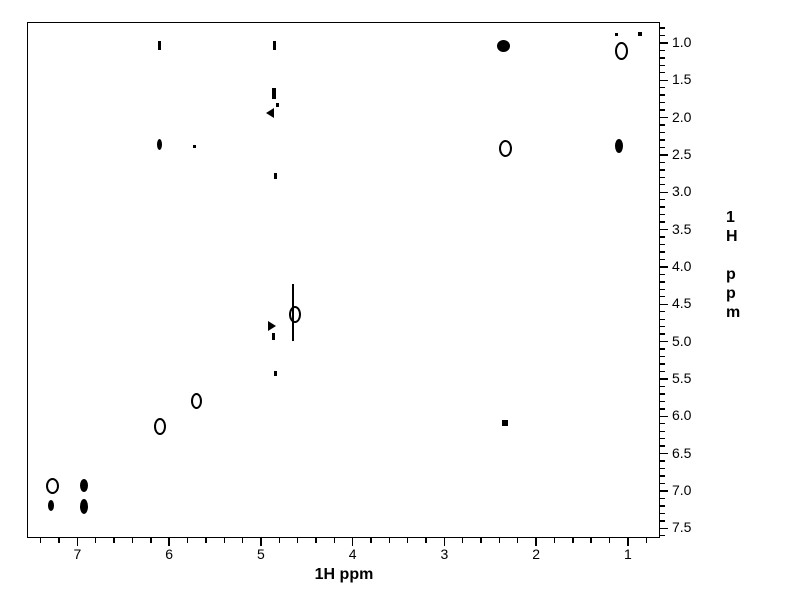 Image resolution: width=792 pixels, height=612 pixels. What do you see at coordinates (732, 236) in the screenshot?
I see `y-axis-label-char: H` at bounding box center [732, 236].